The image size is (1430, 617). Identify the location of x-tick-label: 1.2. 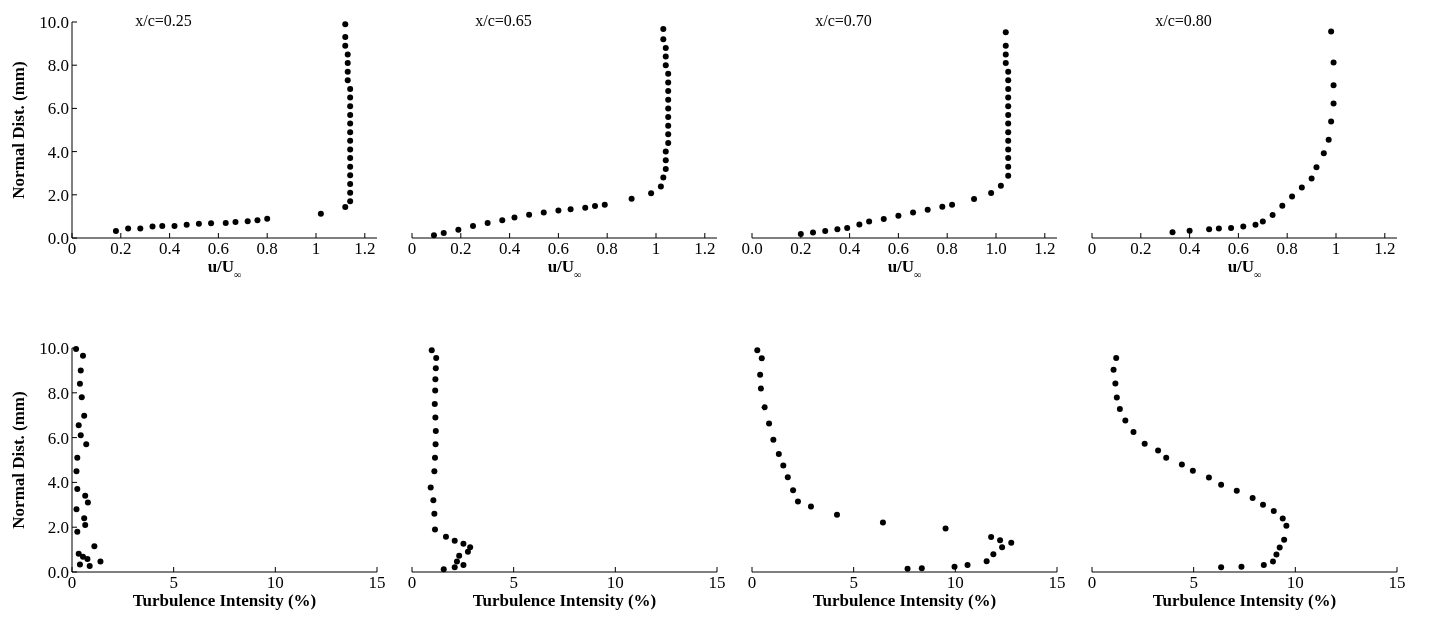
(1385, 248).